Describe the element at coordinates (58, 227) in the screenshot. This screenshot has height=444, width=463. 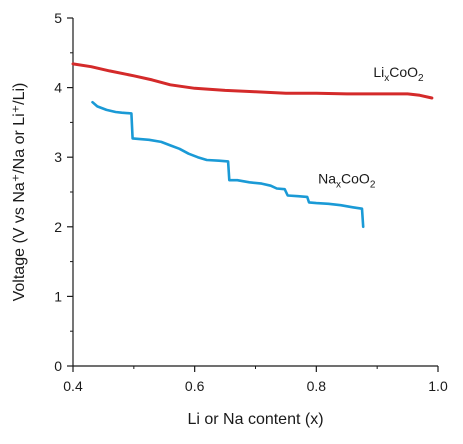
I see `y-tick-label: 2` at that location.